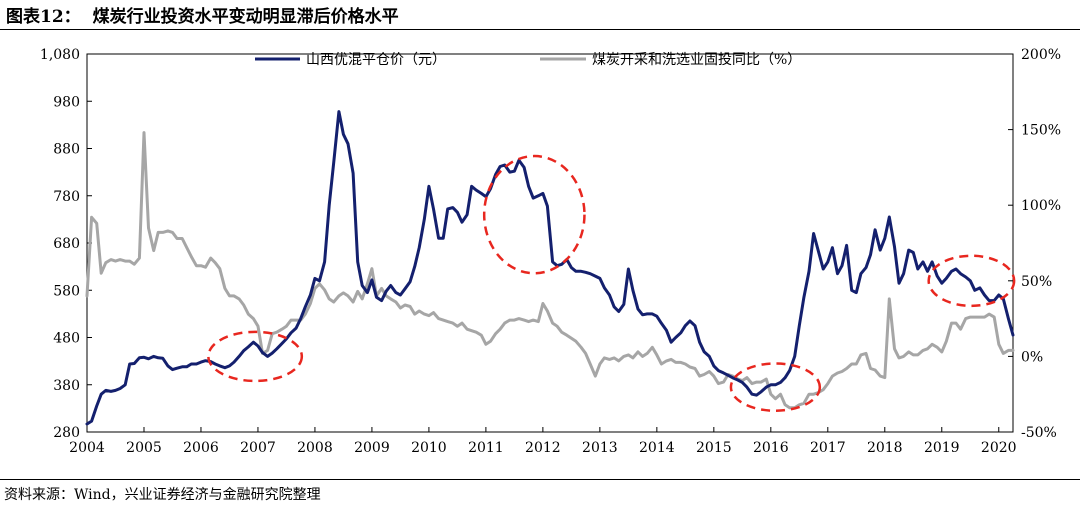 This screenshot has width=1080, height=506. Describe the element at coordinates (66, 291) in the screenshot. I see `left-axis-tick-label: 580` at that location.